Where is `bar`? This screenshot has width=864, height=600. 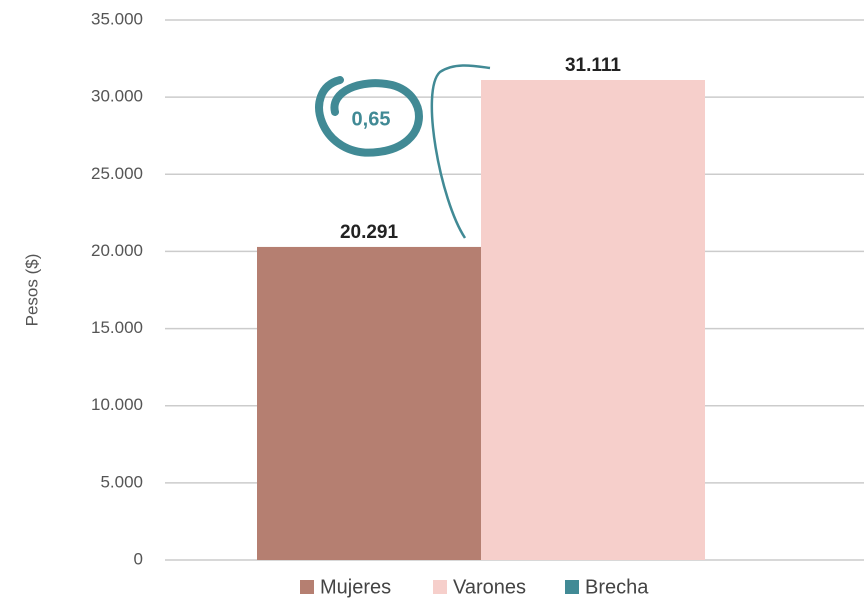 bar is located at coordinates (369, 403).